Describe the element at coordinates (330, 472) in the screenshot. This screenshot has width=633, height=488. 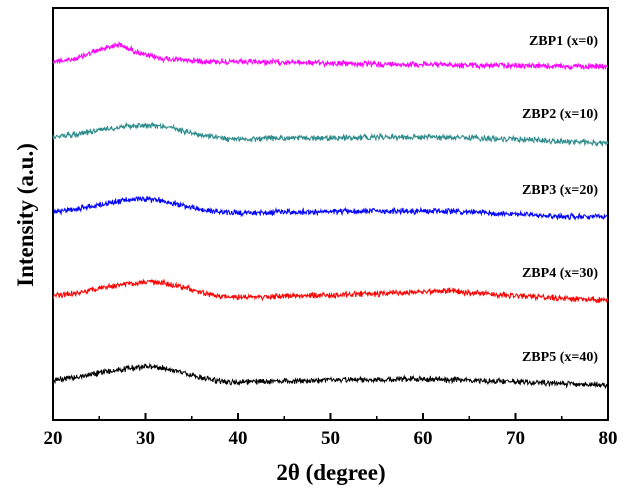
I see `x-axis-title: 2θ (degree)` at that location.